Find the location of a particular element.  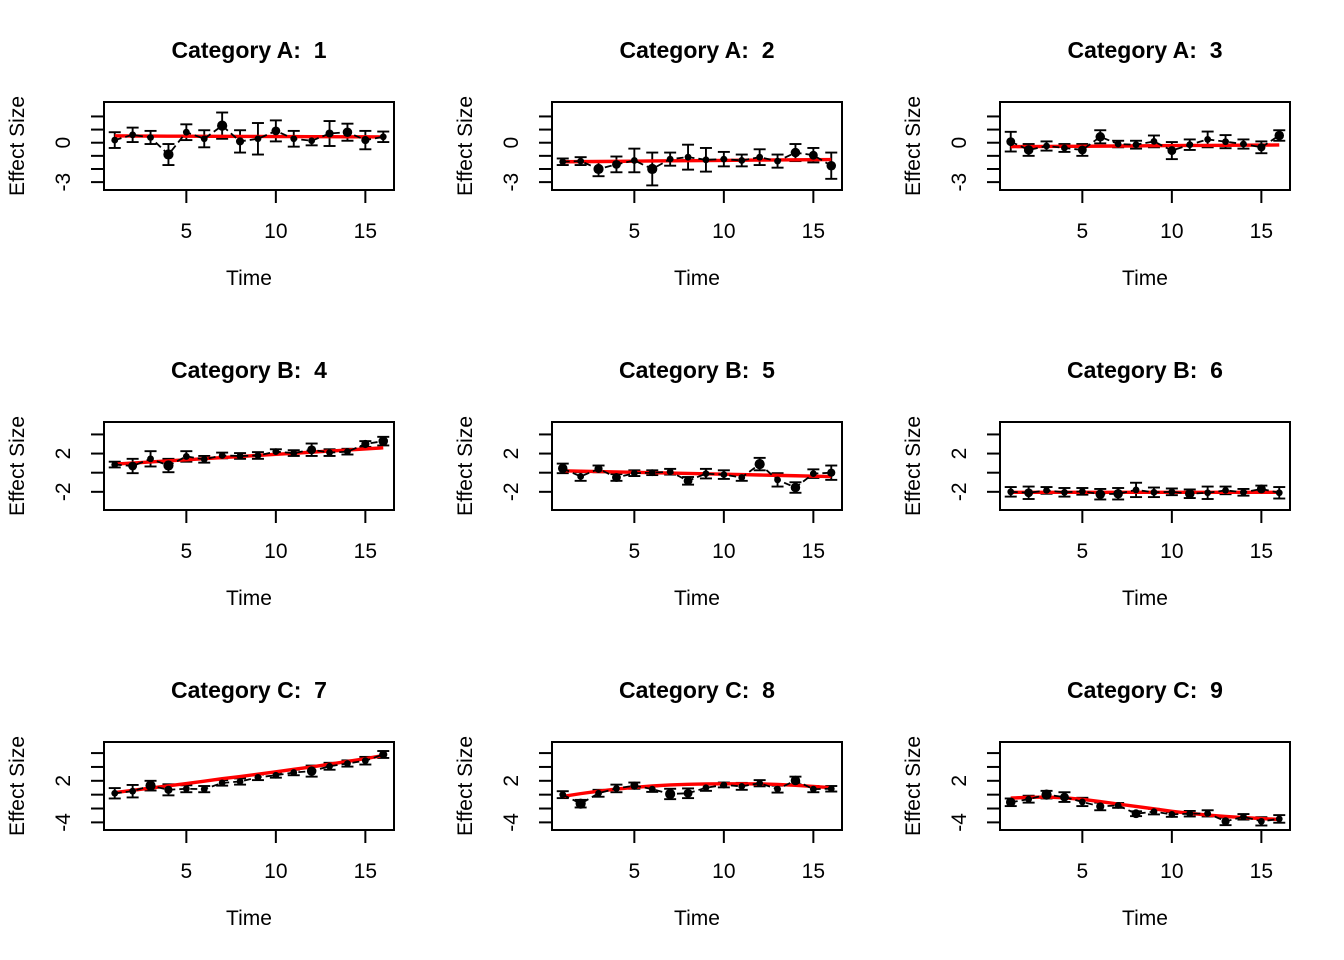

panel-title: Category B: 4 is located at coordinates (249, 370).